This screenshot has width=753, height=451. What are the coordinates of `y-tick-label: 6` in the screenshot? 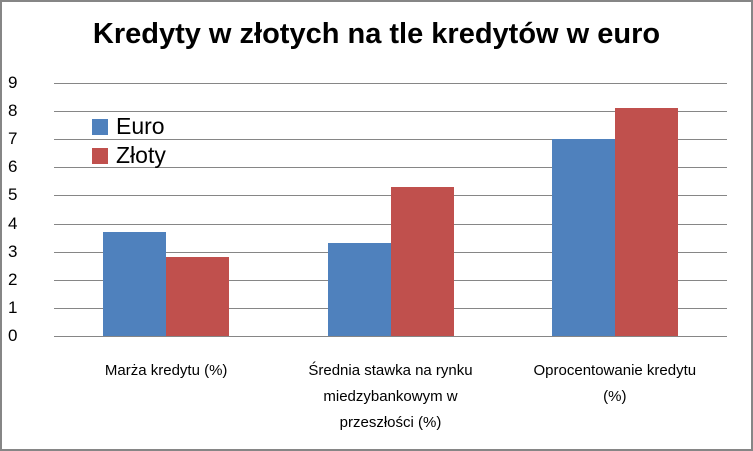 It's located at (13, 167).